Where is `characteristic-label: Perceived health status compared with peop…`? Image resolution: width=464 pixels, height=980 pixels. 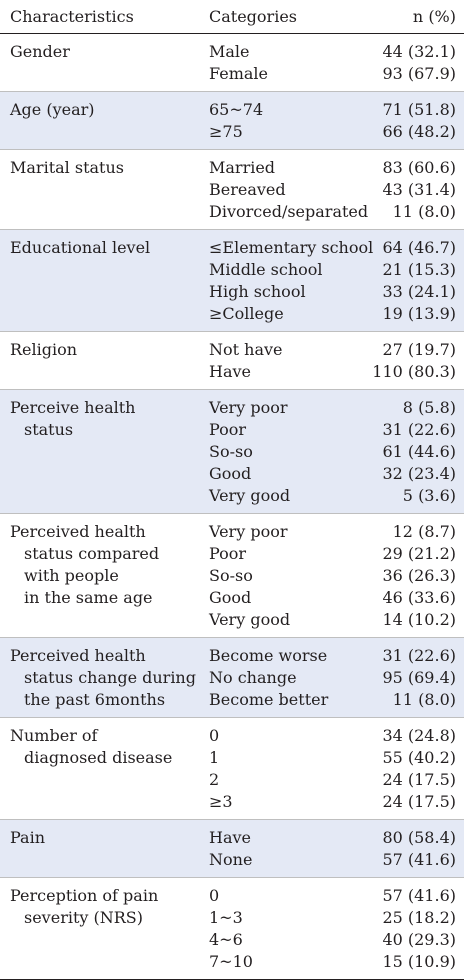 characteristic-label: Perceived health status compared with peop… is located at coordinates (105, 565).